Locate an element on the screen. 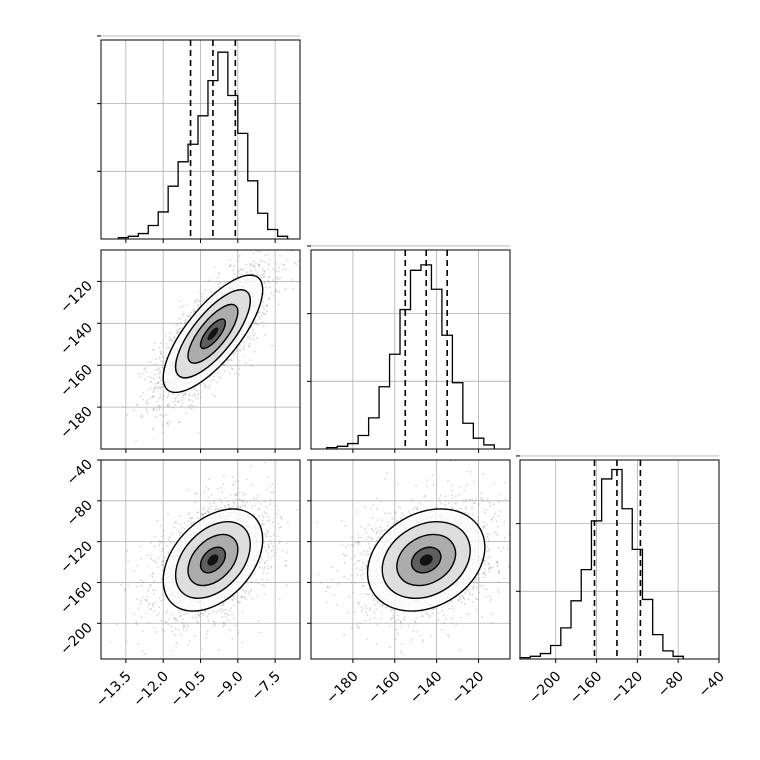  scatter-p1-p2 is located at coordinates (199, 351).